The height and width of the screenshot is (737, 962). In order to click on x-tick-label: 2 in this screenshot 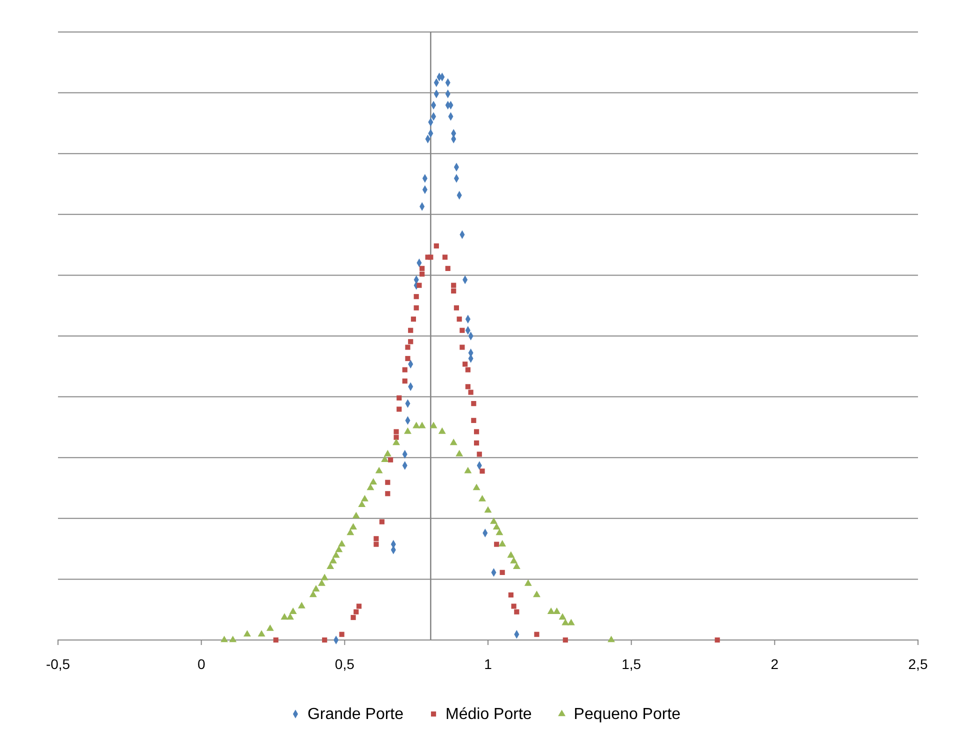, I will do `click(774, 664)`.